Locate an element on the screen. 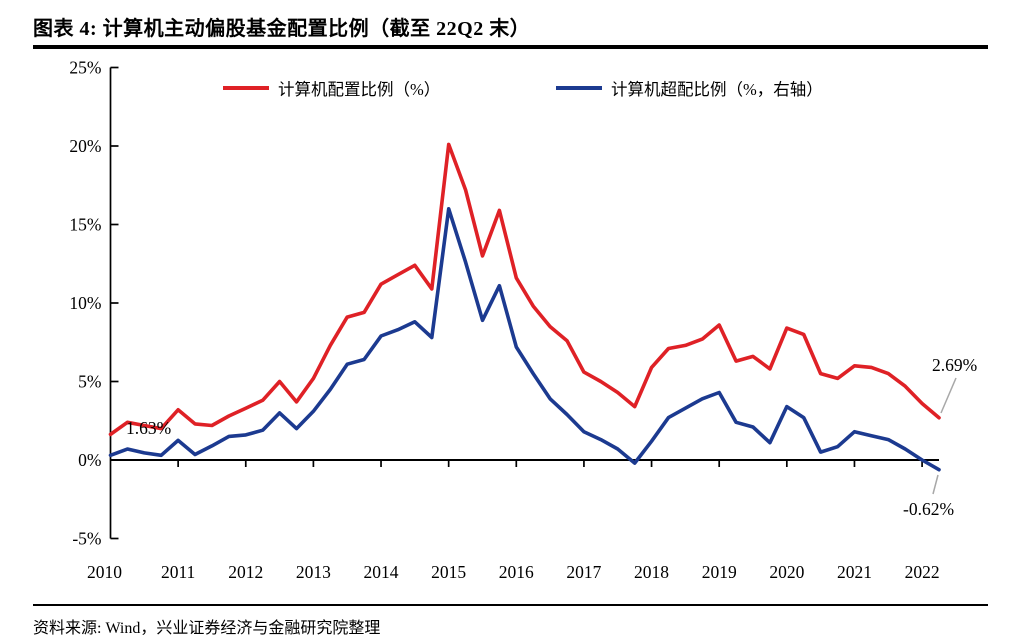 The image size is (1021, 640). x-axis-tick-label: 2018 is located at coordinates (651, 572).